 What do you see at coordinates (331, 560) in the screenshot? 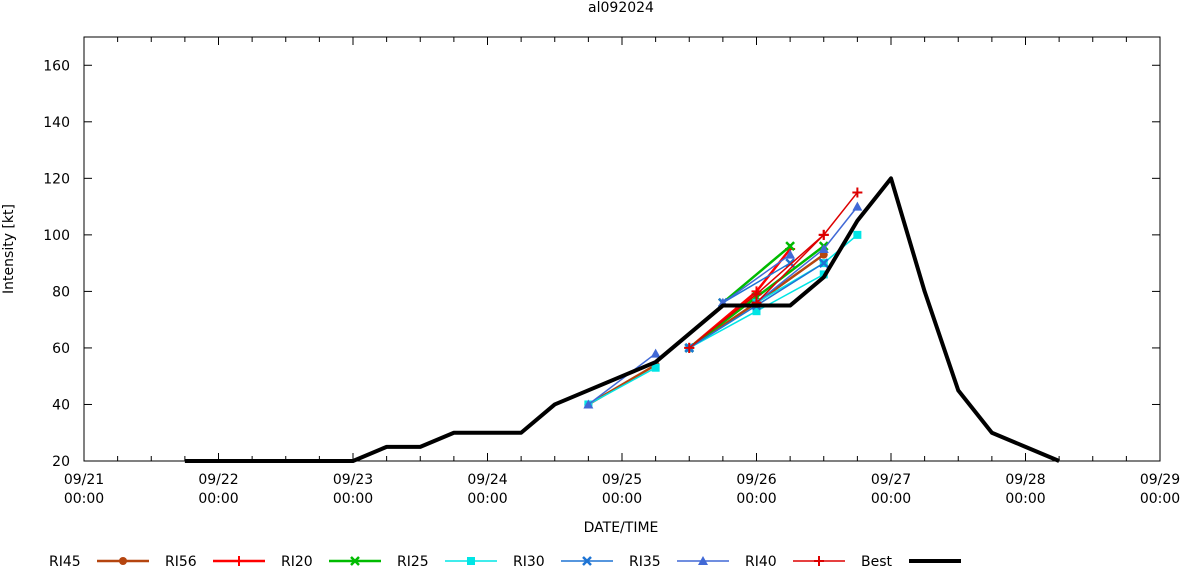
I see `legend-item-ri20: RI20` at bounding box center [331, 560].